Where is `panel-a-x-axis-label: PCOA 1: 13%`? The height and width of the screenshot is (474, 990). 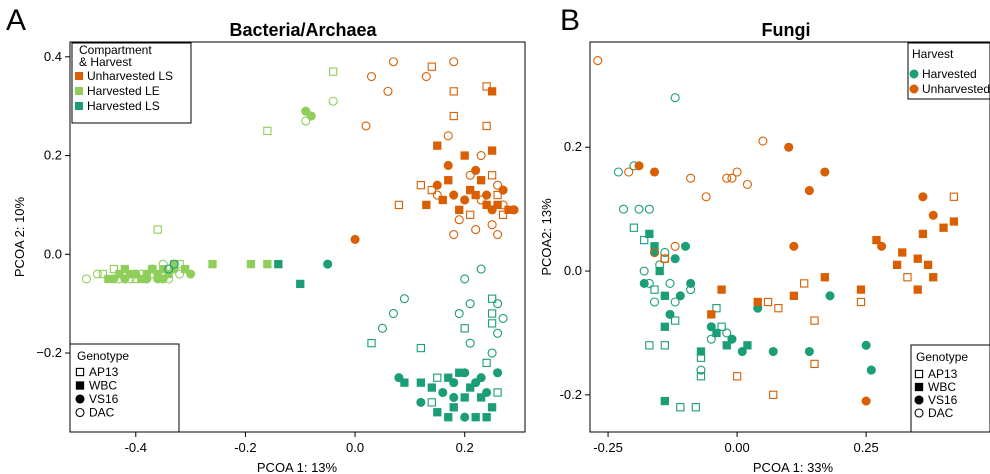 panel-a-x-axis-label: PCOA 1: 13% is located at coordinates (297, 467).